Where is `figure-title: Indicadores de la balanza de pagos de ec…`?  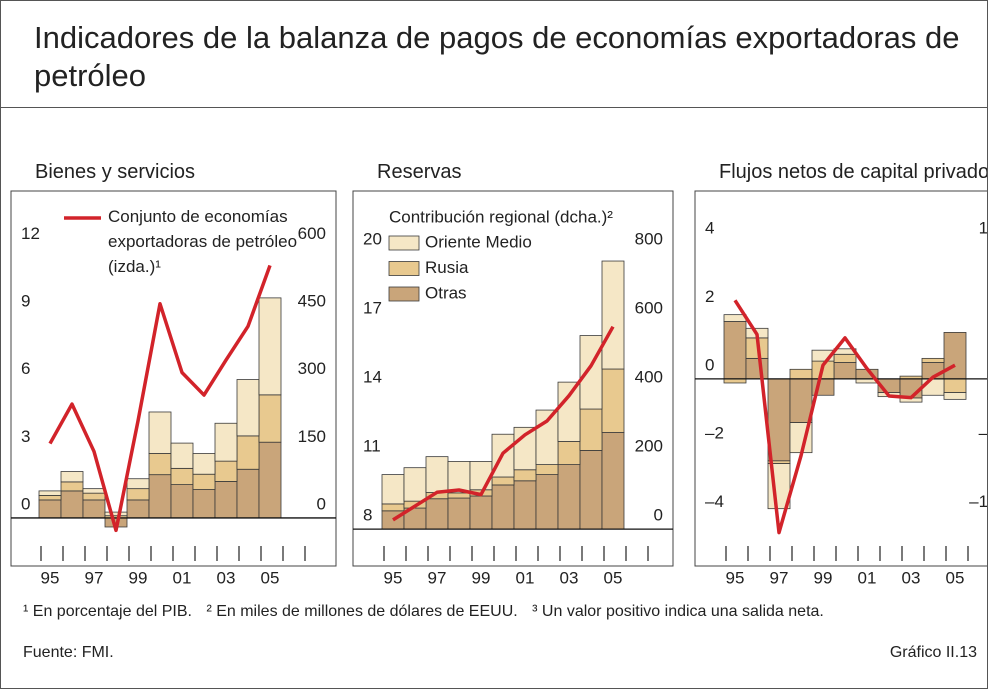
figure-title: Indicadores de la balanza de pagos de ec… is located at coordinates (497, 56).